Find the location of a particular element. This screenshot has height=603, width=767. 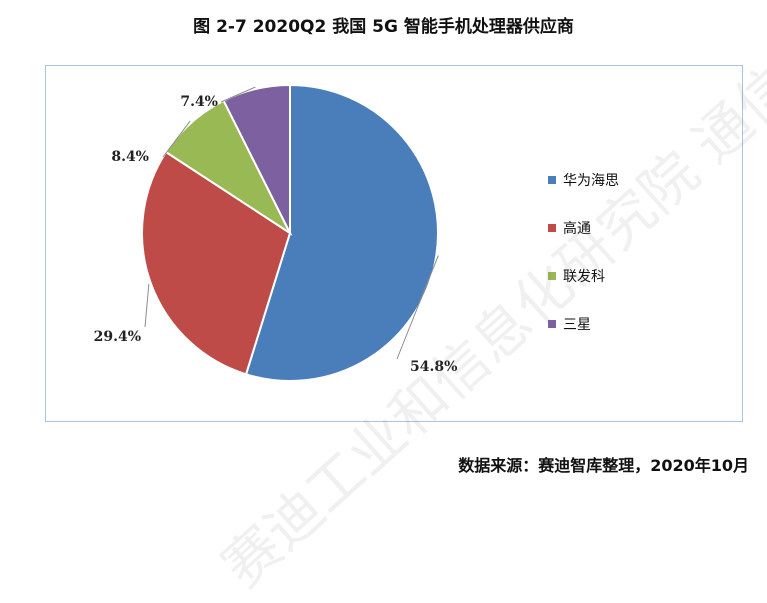

pie-slice-qualcomm is located at coordinates (216, 263).